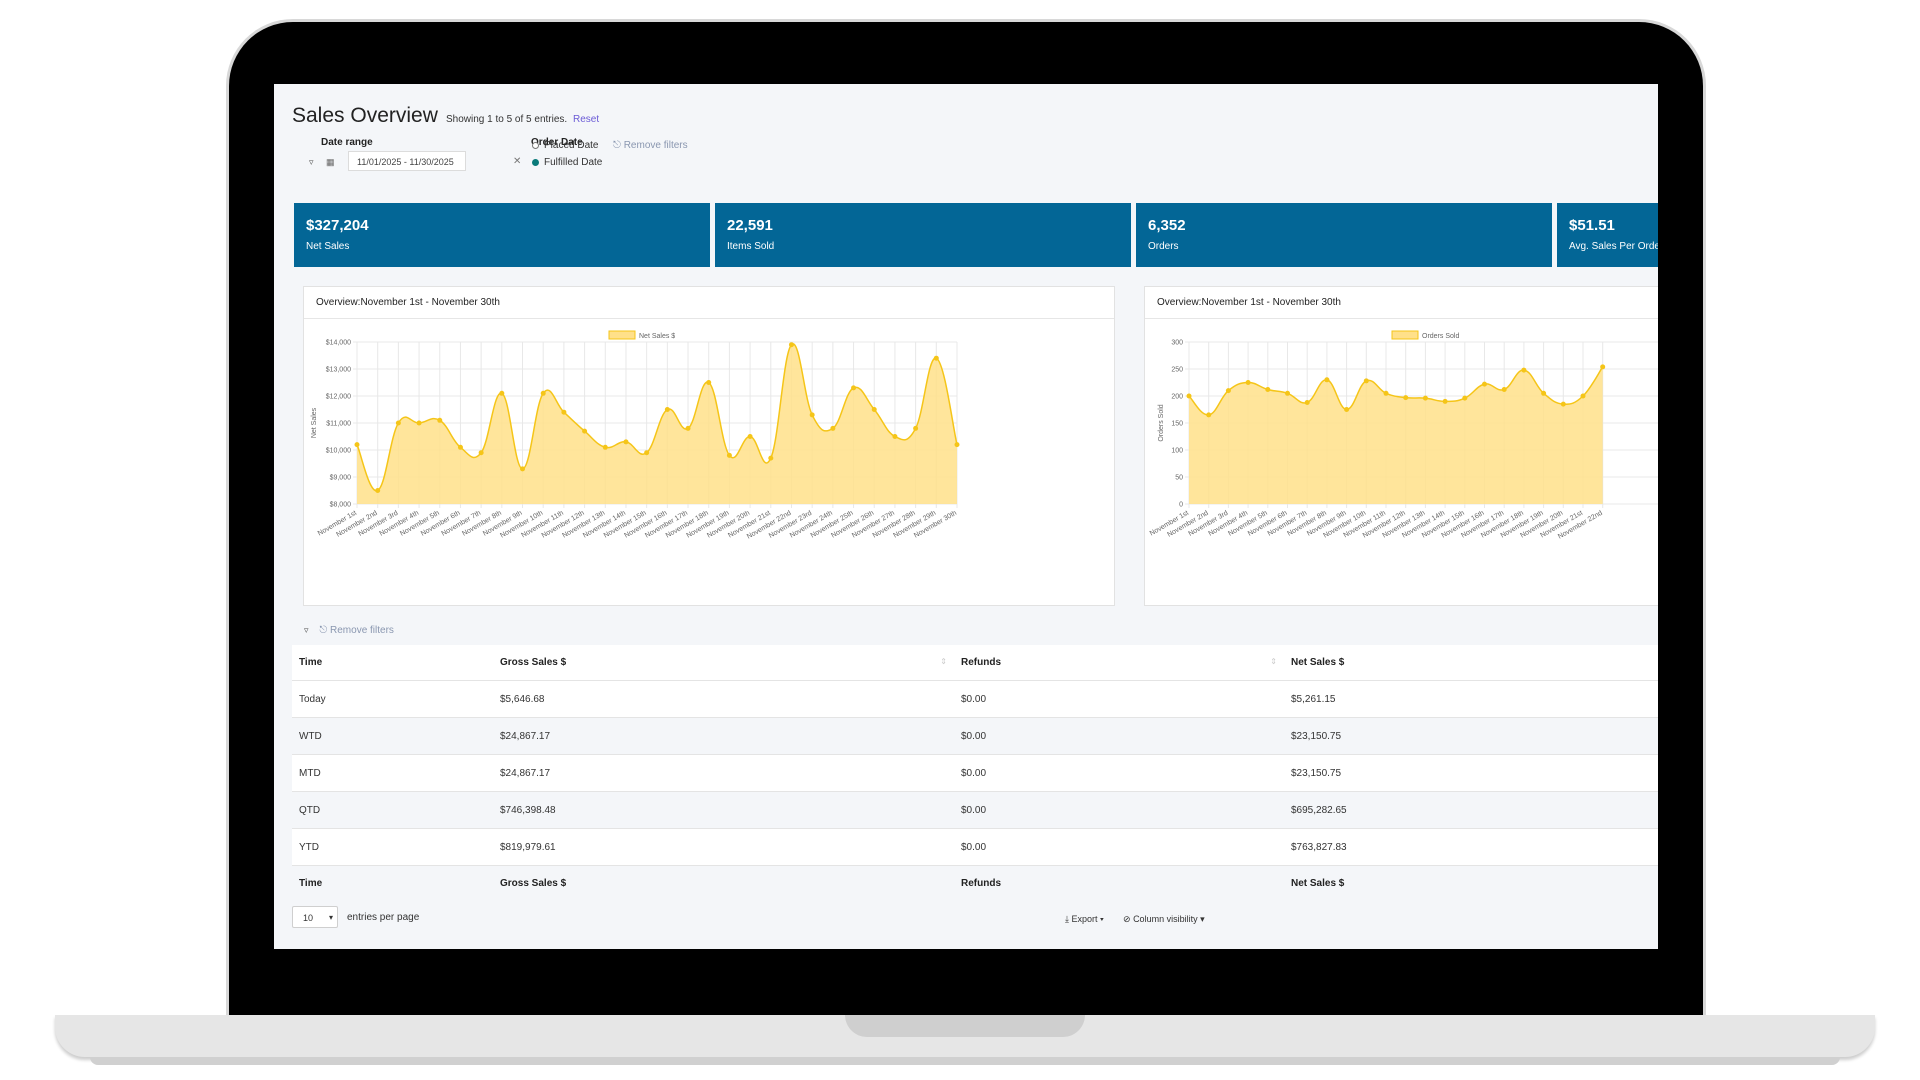 The width and height of the screenshot is (1920, 1080). Describe the element at coordinates (341, 505) in the screenshot. I see `y-tick-label: $8,000` at that location.